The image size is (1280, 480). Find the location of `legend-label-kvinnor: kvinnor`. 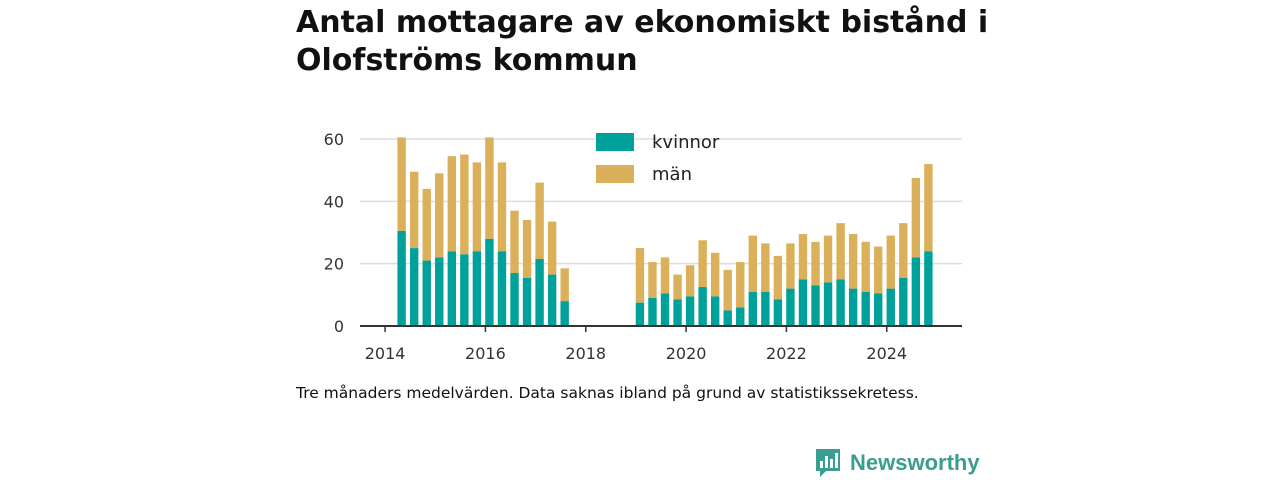

legend-label-kvinnor: kvinnor is located at coordinates (686, 142).